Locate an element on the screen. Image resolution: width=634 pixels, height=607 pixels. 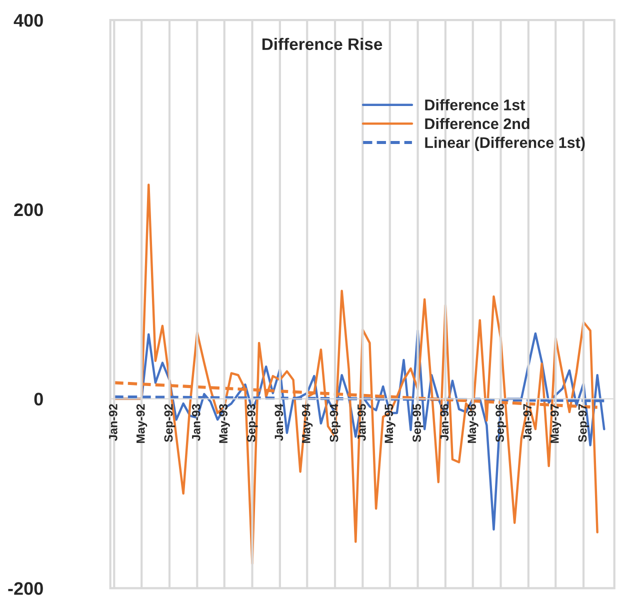
legend-label: Difference 2nd is located at coordinates (477, 124).